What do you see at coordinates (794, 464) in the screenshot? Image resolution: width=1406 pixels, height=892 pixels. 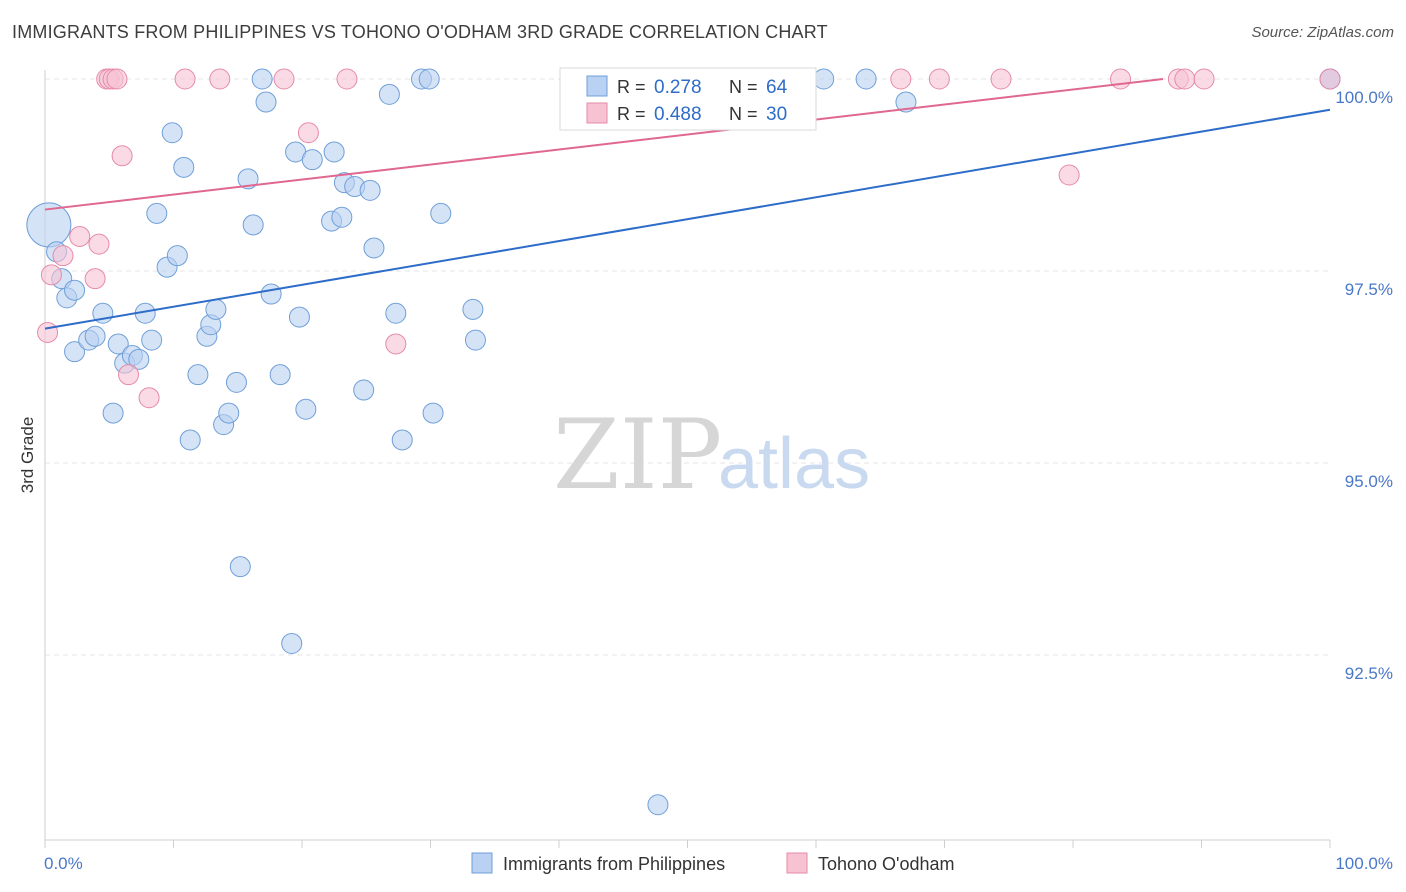 I see `watermark-atlas: atlas` at bounding box center [794, 464].